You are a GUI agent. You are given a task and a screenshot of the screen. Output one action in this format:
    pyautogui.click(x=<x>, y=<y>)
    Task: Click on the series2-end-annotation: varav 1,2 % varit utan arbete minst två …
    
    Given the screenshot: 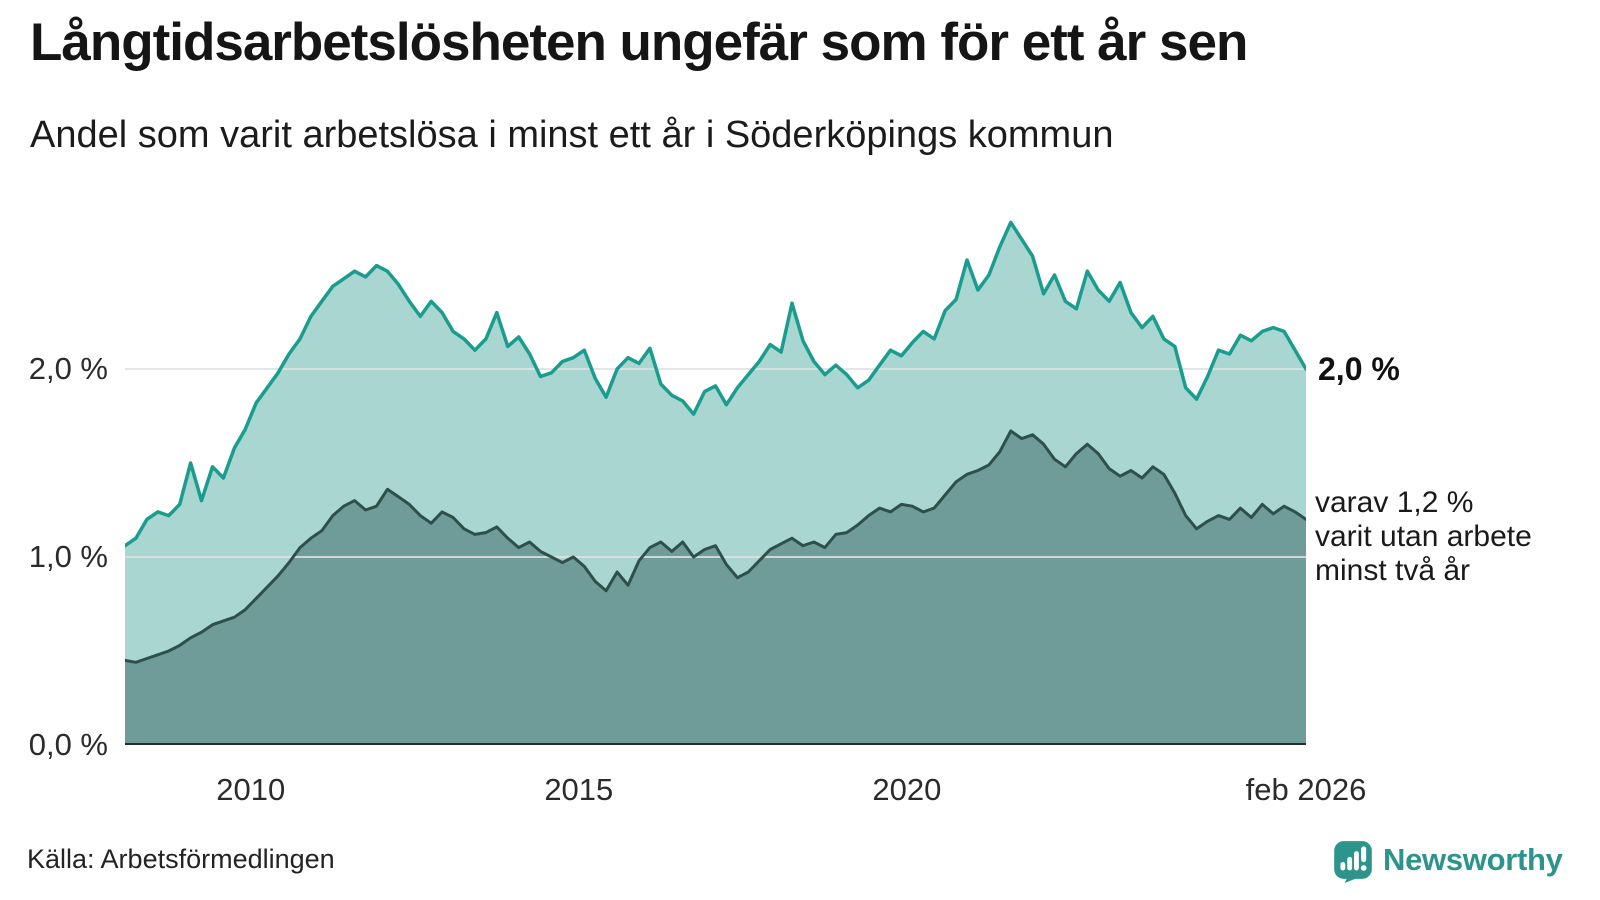 What is the action you would take?
    pyautogui.click(x=1423, y=537)
    